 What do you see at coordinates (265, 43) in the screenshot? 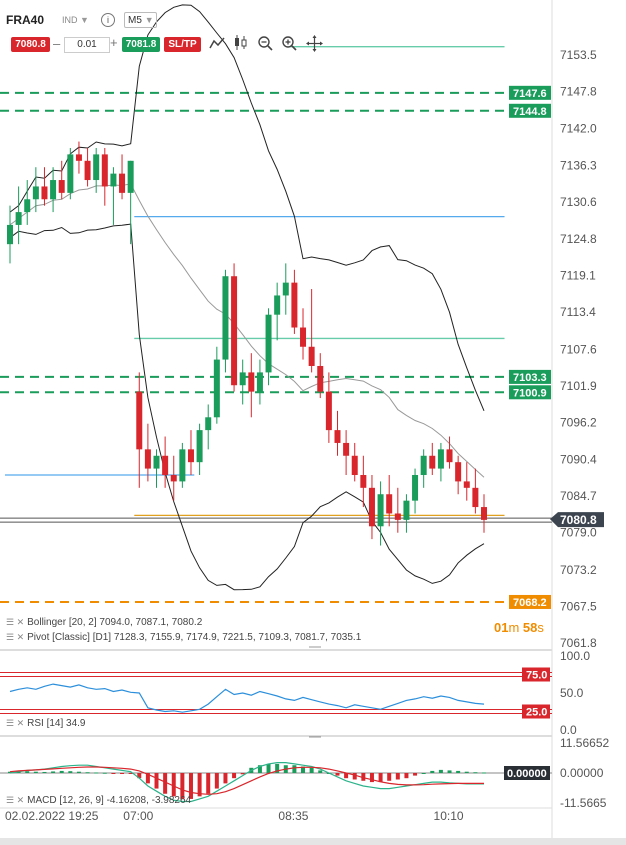
I see `zoom-out-icon` at bounding box center [265, 43].